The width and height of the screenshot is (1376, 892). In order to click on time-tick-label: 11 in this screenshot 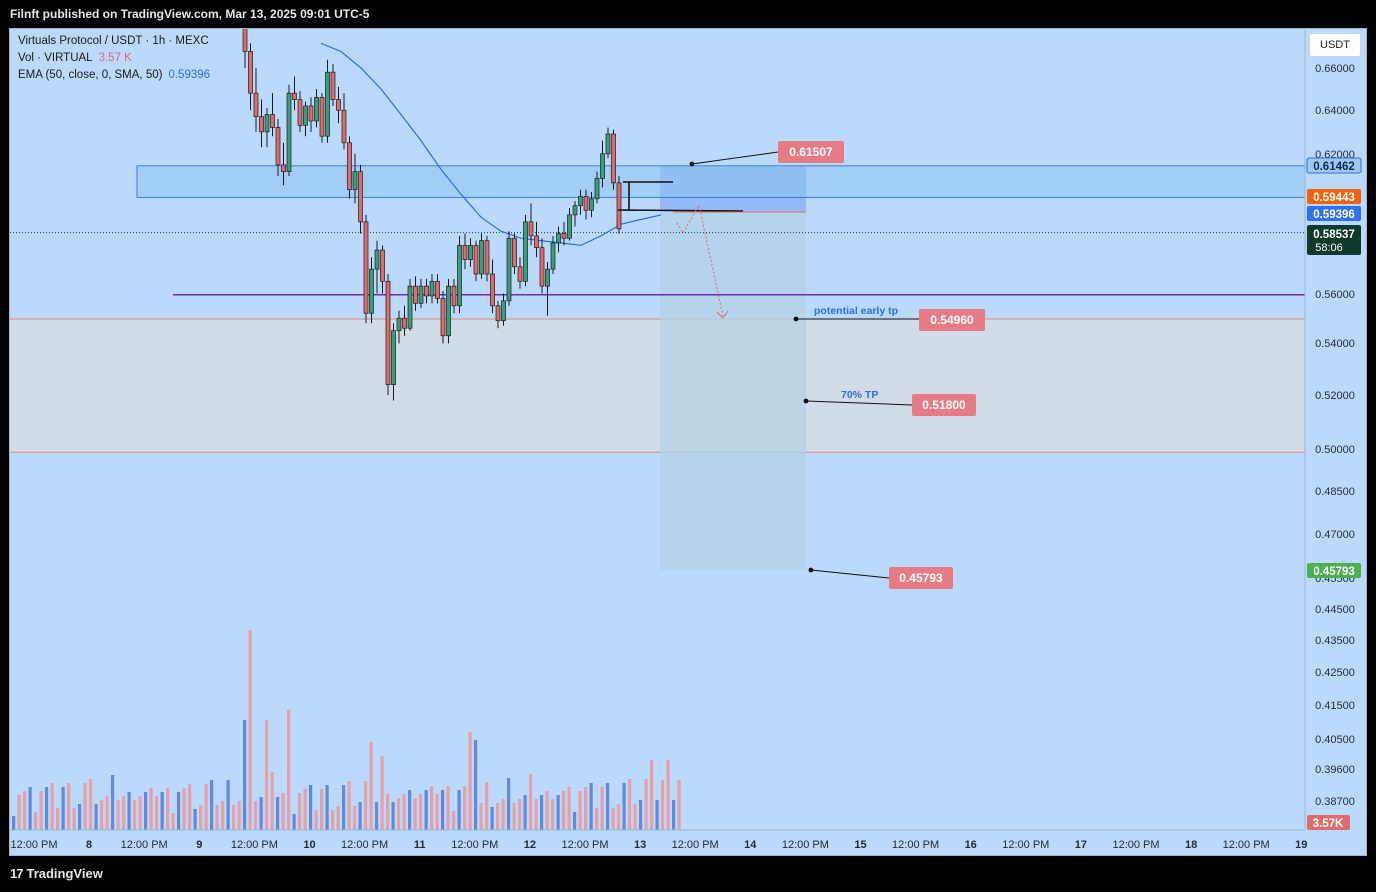, I will do `click(420, 845)`.